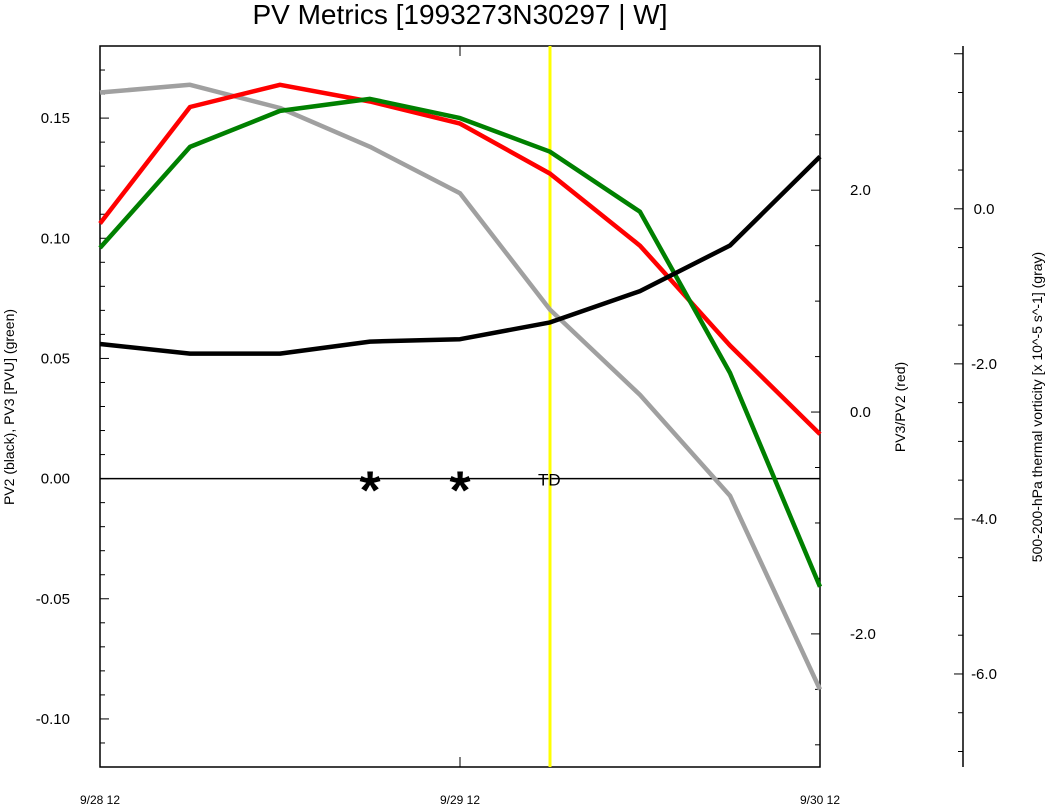 The width and height of the screenshot is (1048, 805). What do you see at coordinates (459, 15) in the screenshot?
I see `chart-title: PV Metrics [1993273N30297 | W]` at bounding box center [459, 15].